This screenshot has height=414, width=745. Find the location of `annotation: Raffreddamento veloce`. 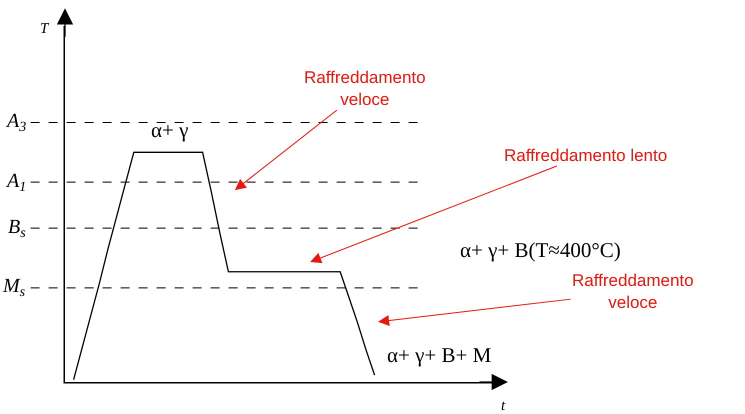

annotation: Raffreddamento veloce is located at coordinates (365, 89).